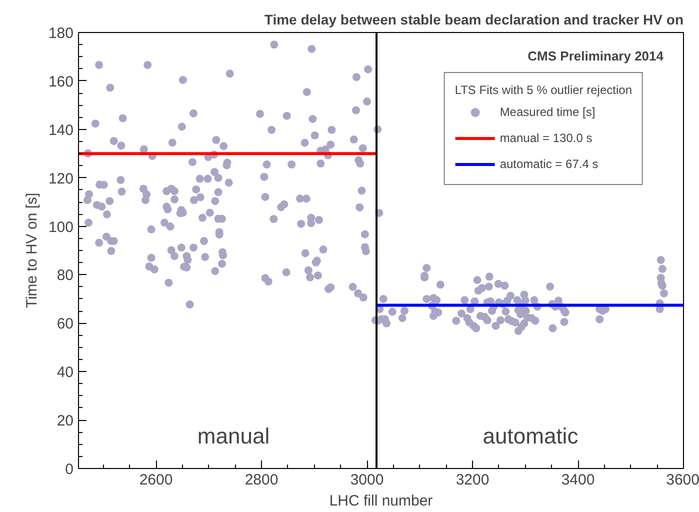 This screenshot has width=699, height=512. I want to click on y-tick-label: 180, so click(61, 33).